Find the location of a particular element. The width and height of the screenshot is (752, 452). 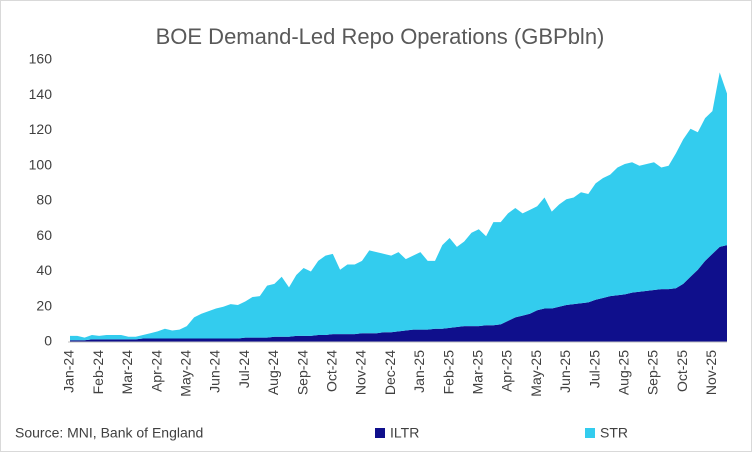

x-tick-label: Apr-25 is located at coordinates (507, 371).